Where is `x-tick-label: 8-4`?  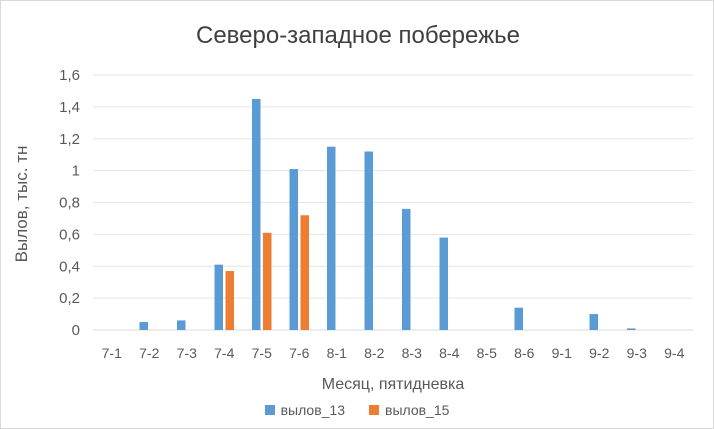
x-tick-label: 8-4 is located at coordinates (449, 353).